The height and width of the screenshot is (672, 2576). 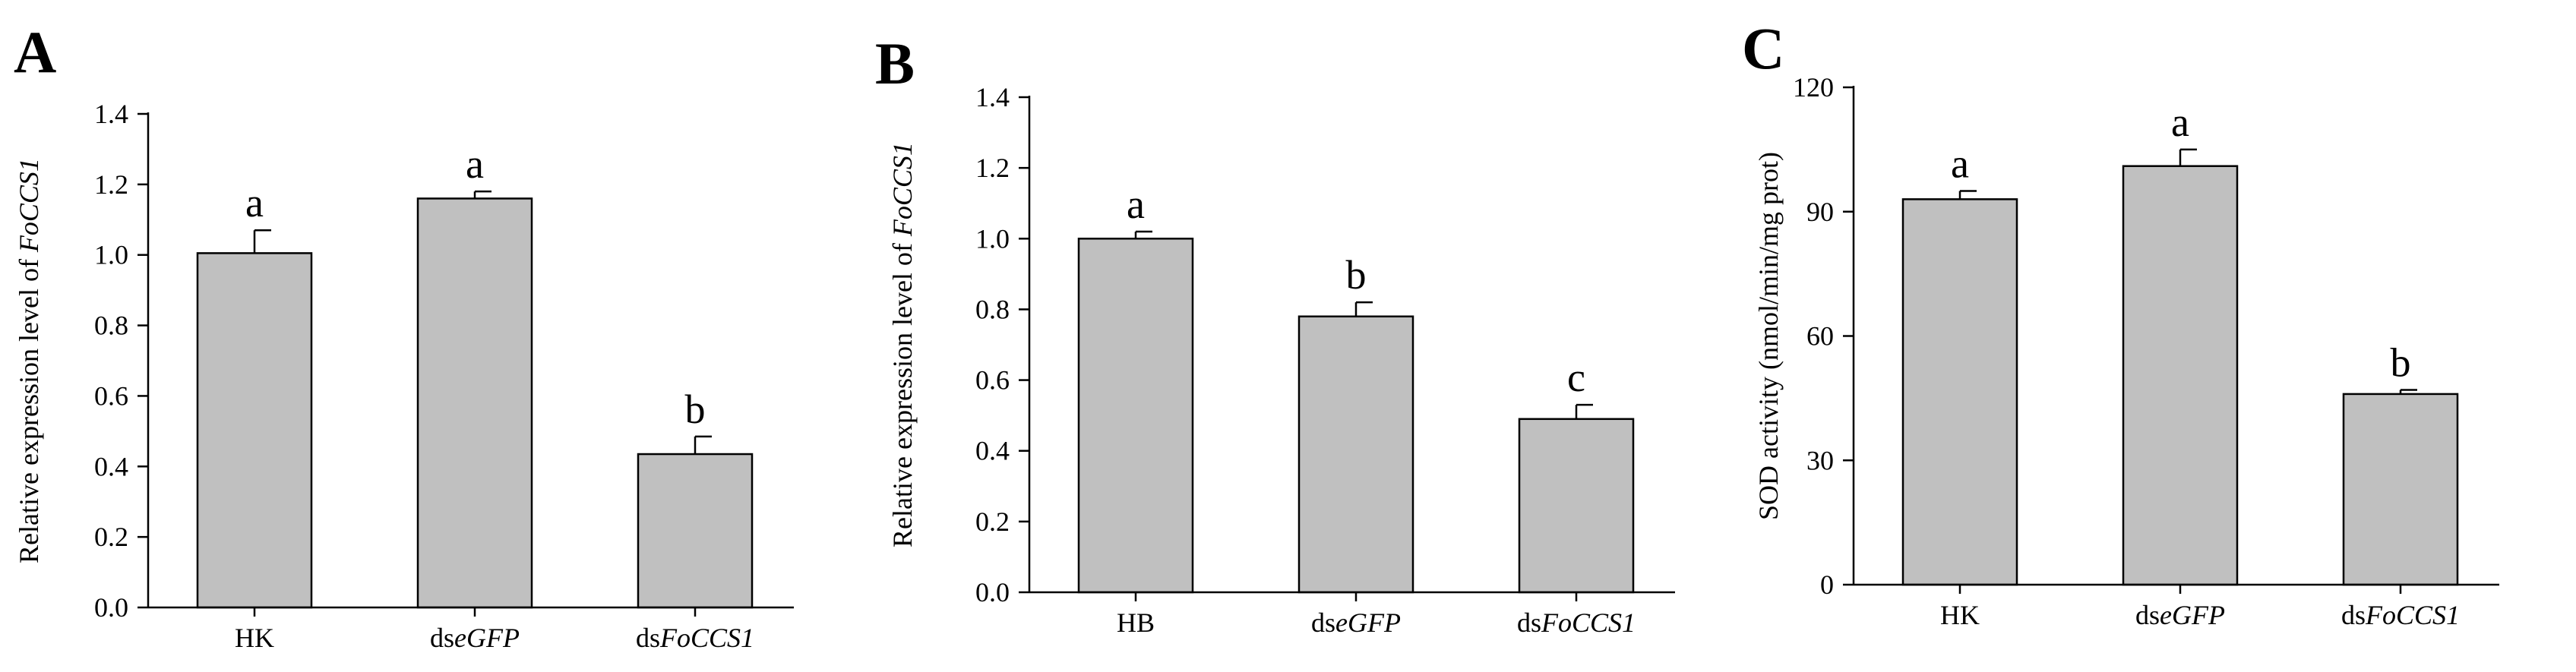 I want to click on y-tick-label: 60, so click(x=1820, y=336).